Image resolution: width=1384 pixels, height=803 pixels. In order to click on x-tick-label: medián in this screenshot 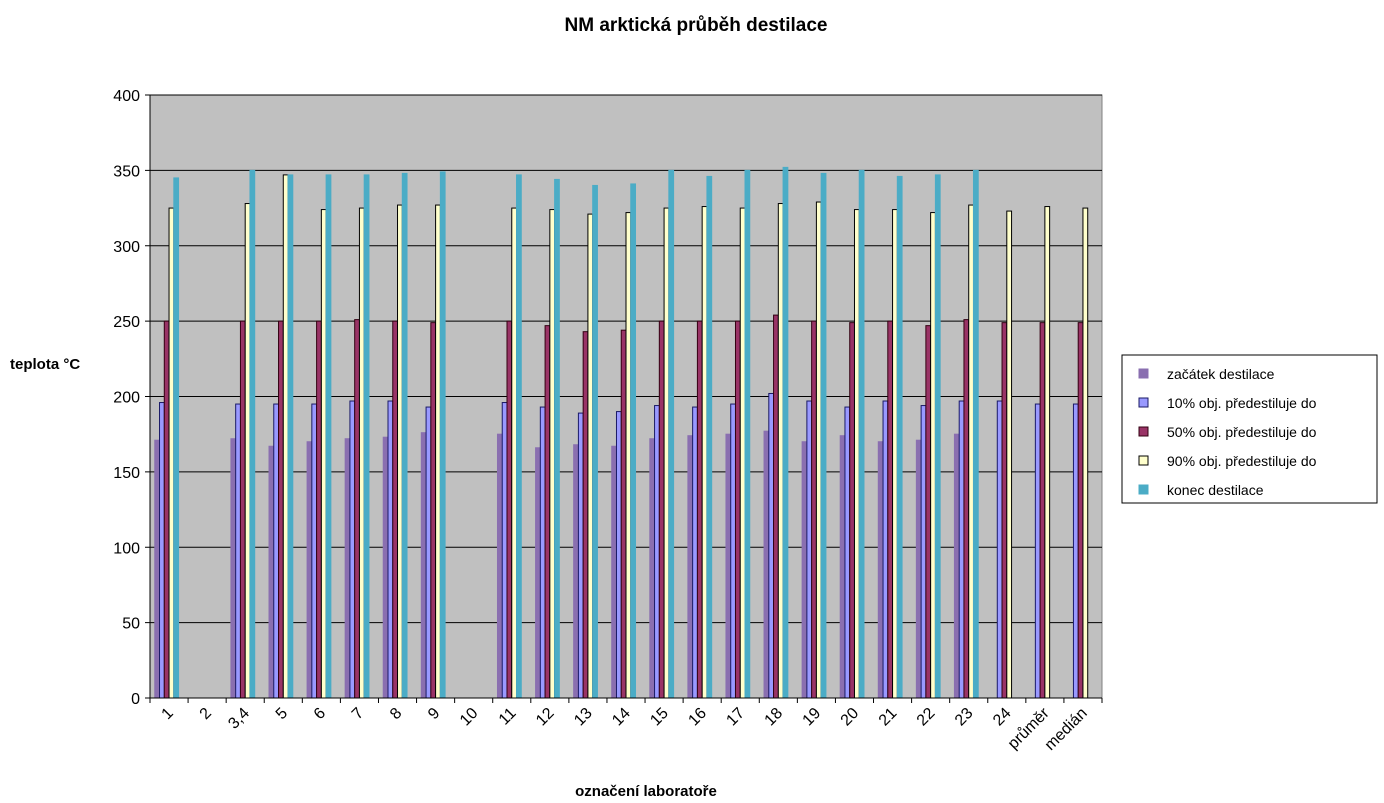, I will do `click(1066, 729)`.